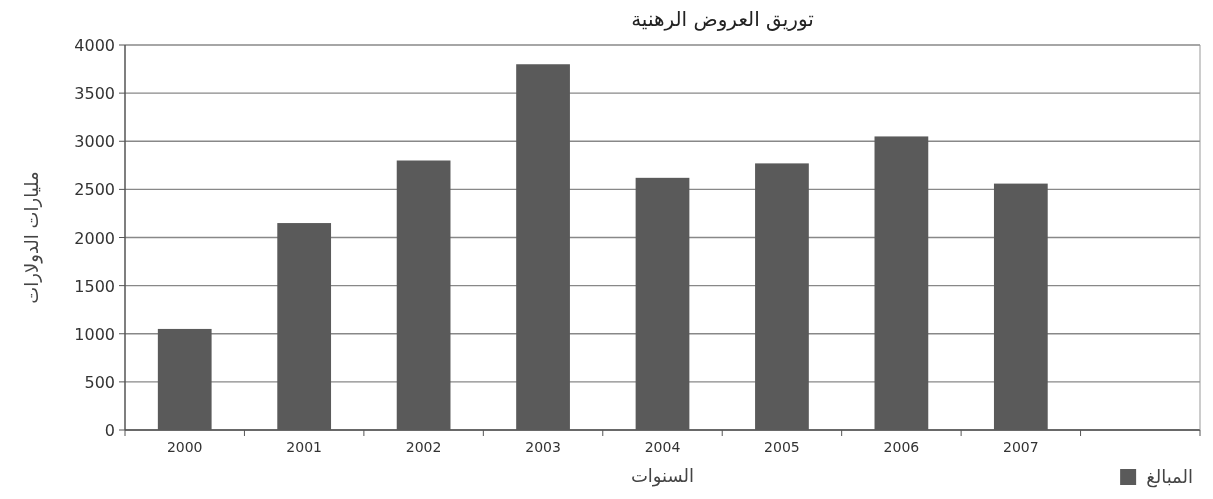  Describe the element at coordinates (1169, 477) in the screenshot. I see `legend-label: المبالغ` at that location.